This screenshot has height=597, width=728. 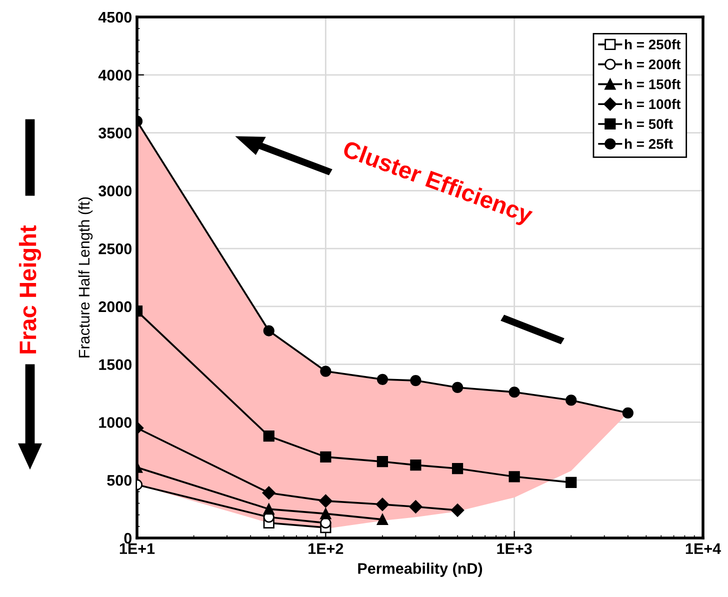 What do you see at coordinates (703, 548) in the screenshot?
I see `x-tick-label: 1E+4` at bounding box center [703, 548].